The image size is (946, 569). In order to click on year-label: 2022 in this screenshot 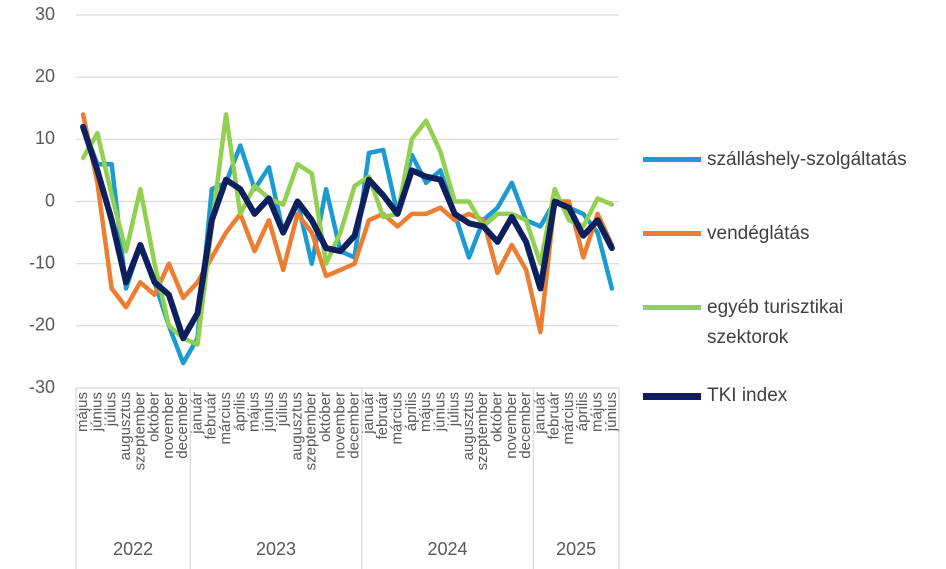, I will do `click(133, 549)`.